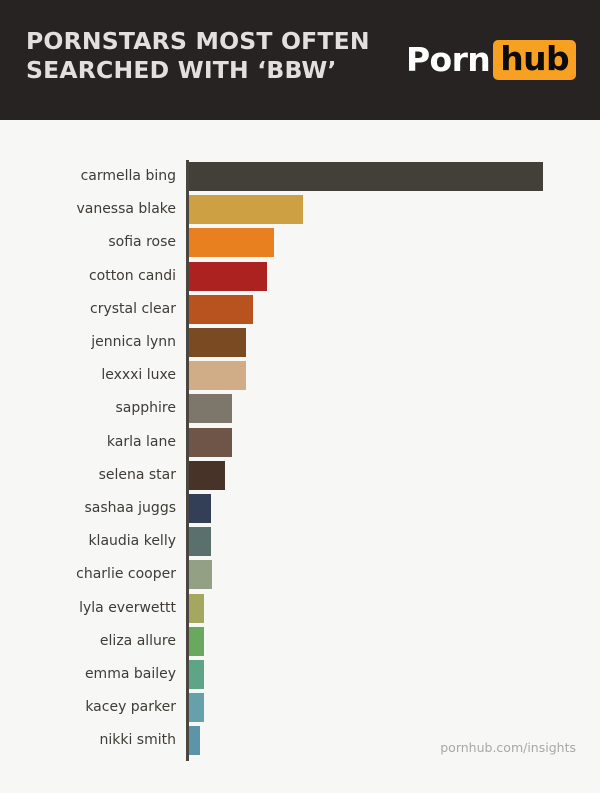 This screenshot has height=793, width=600. Describe the element at coordinates (300, 344) in the screenshot. I see `bar-row: jennica lynn` at that location.